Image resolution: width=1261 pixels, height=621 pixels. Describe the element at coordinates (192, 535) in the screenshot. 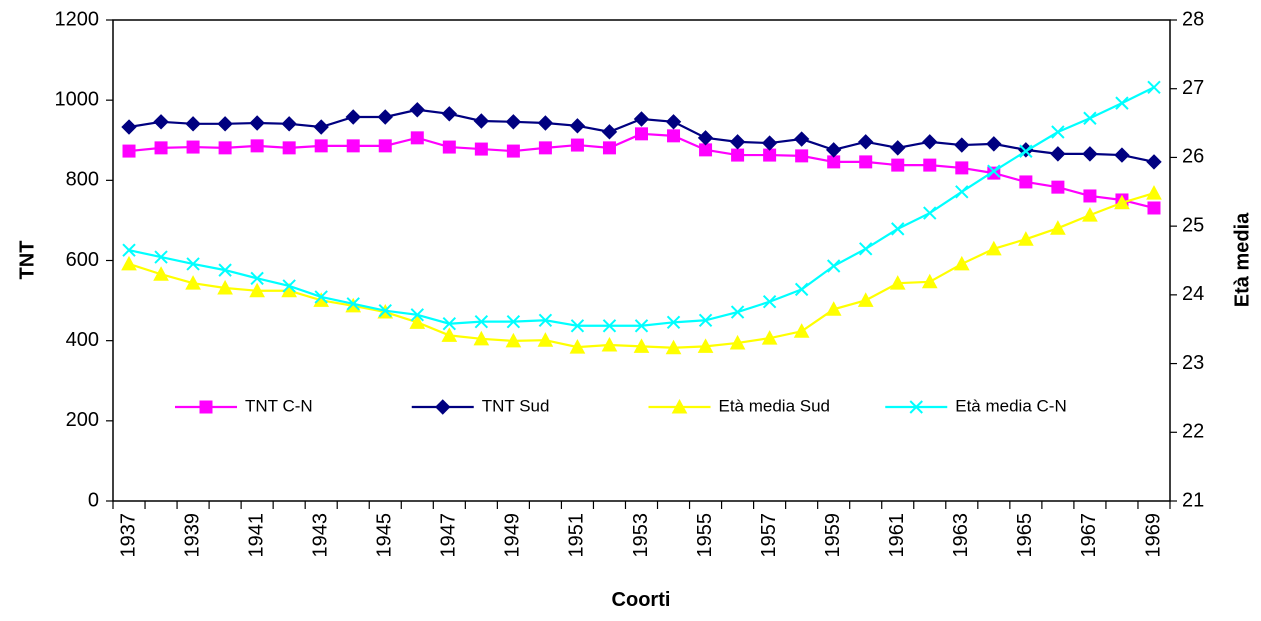

I see `x-tick-label: 1939` at that location.